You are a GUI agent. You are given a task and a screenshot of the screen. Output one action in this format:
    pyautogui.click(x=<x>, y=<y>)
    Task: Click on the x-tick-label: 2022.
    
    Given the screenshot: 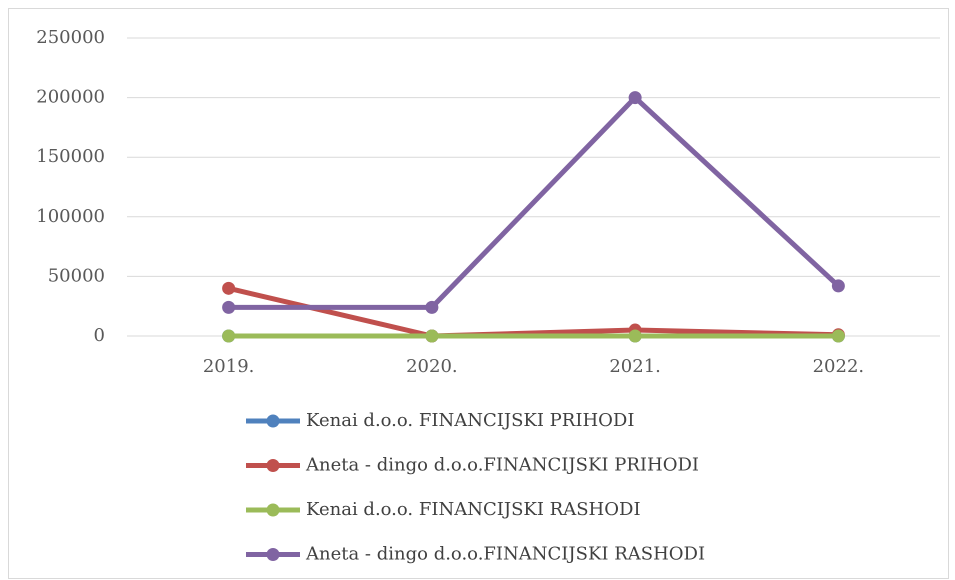 What is the action you would take?
    pyautogui.click(x=839, y=366)
    